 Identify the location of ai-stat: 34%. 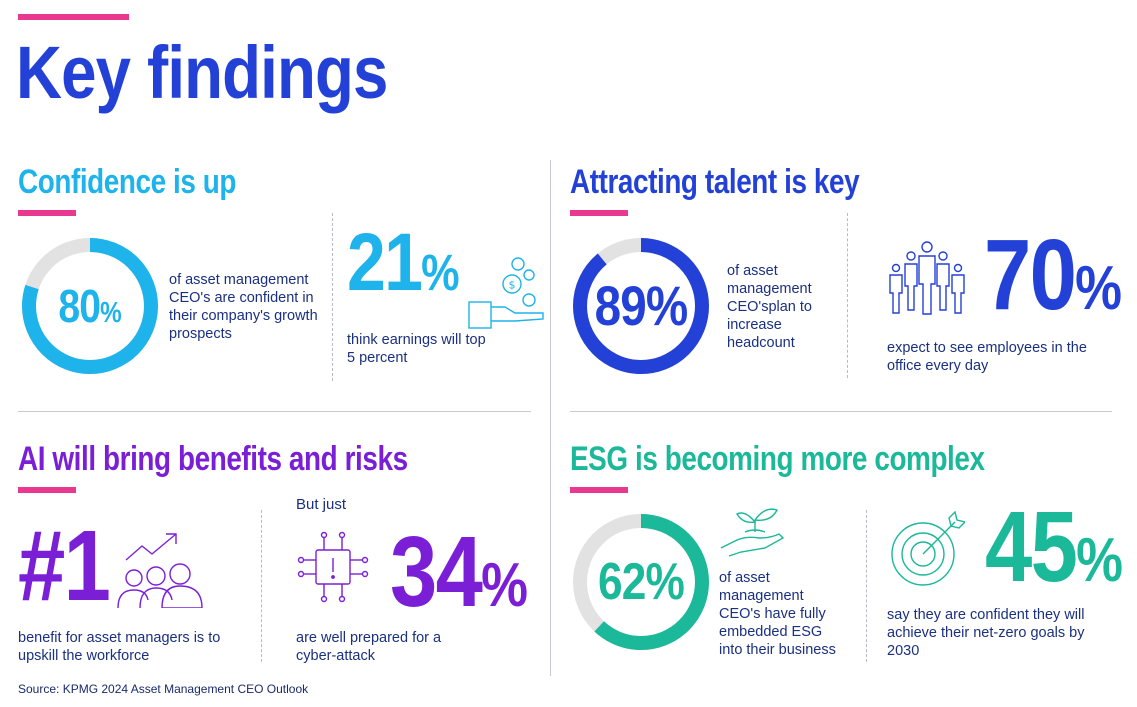
(459, 579).